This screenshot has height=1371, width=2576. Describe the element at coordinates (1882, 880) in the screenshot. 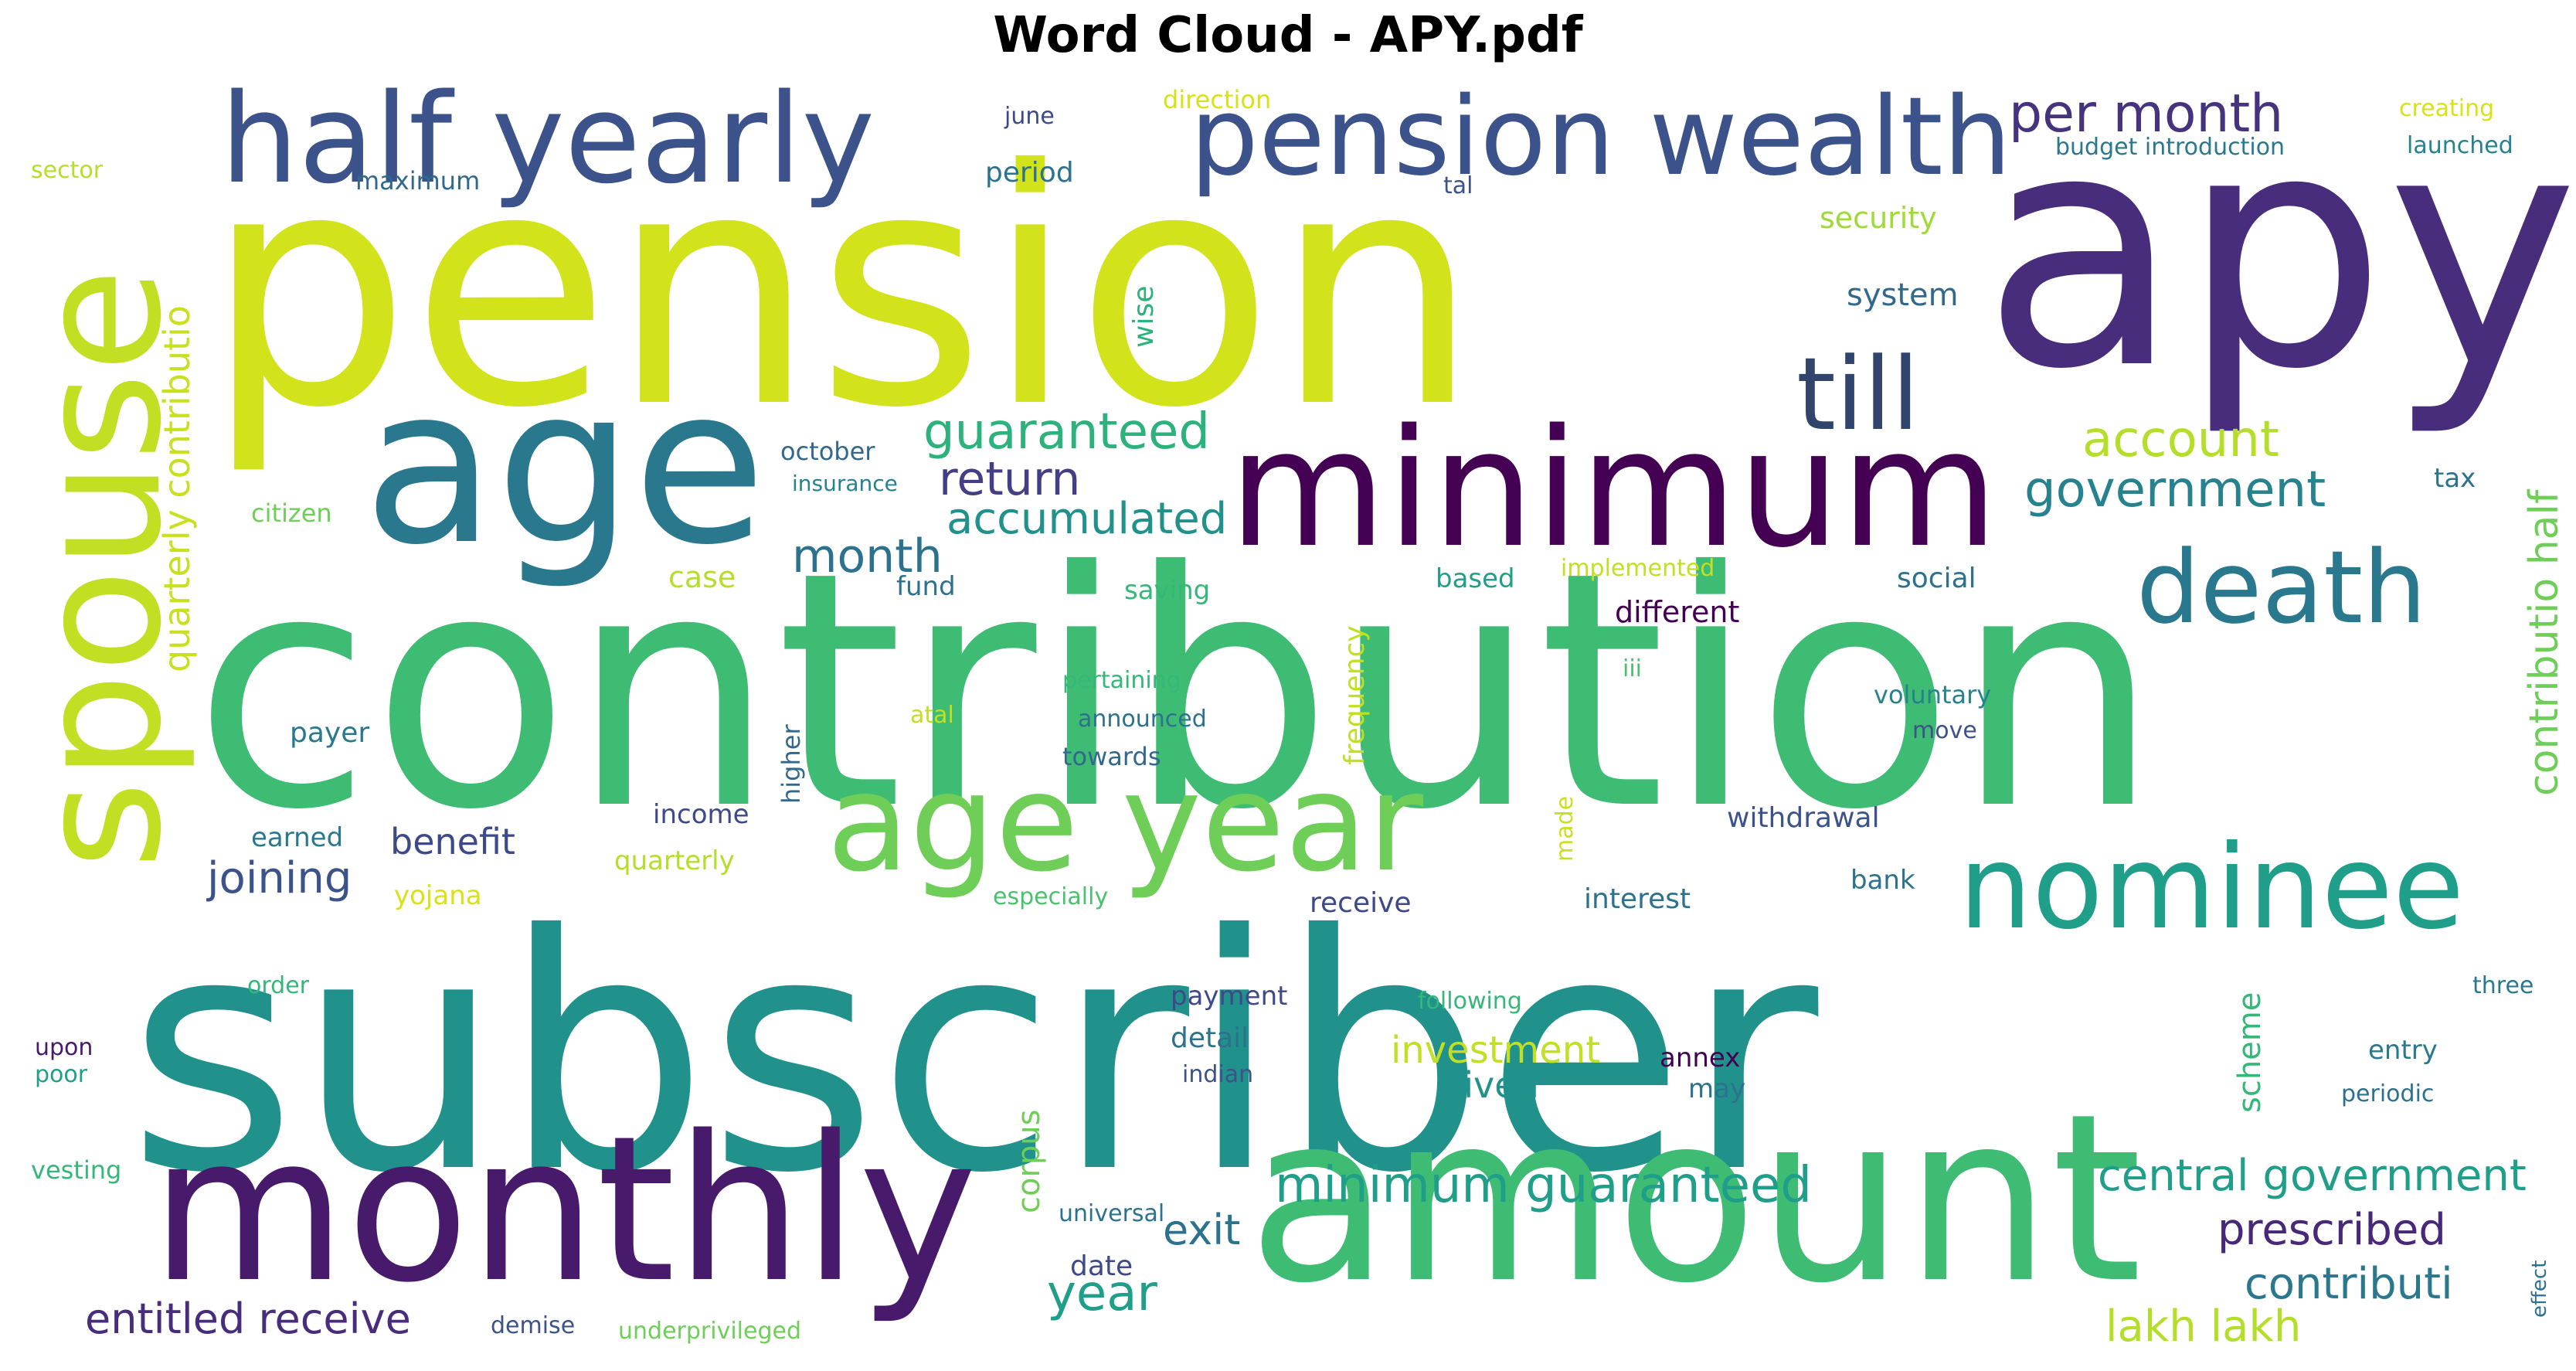

I see `word-bank: bank` at that location.